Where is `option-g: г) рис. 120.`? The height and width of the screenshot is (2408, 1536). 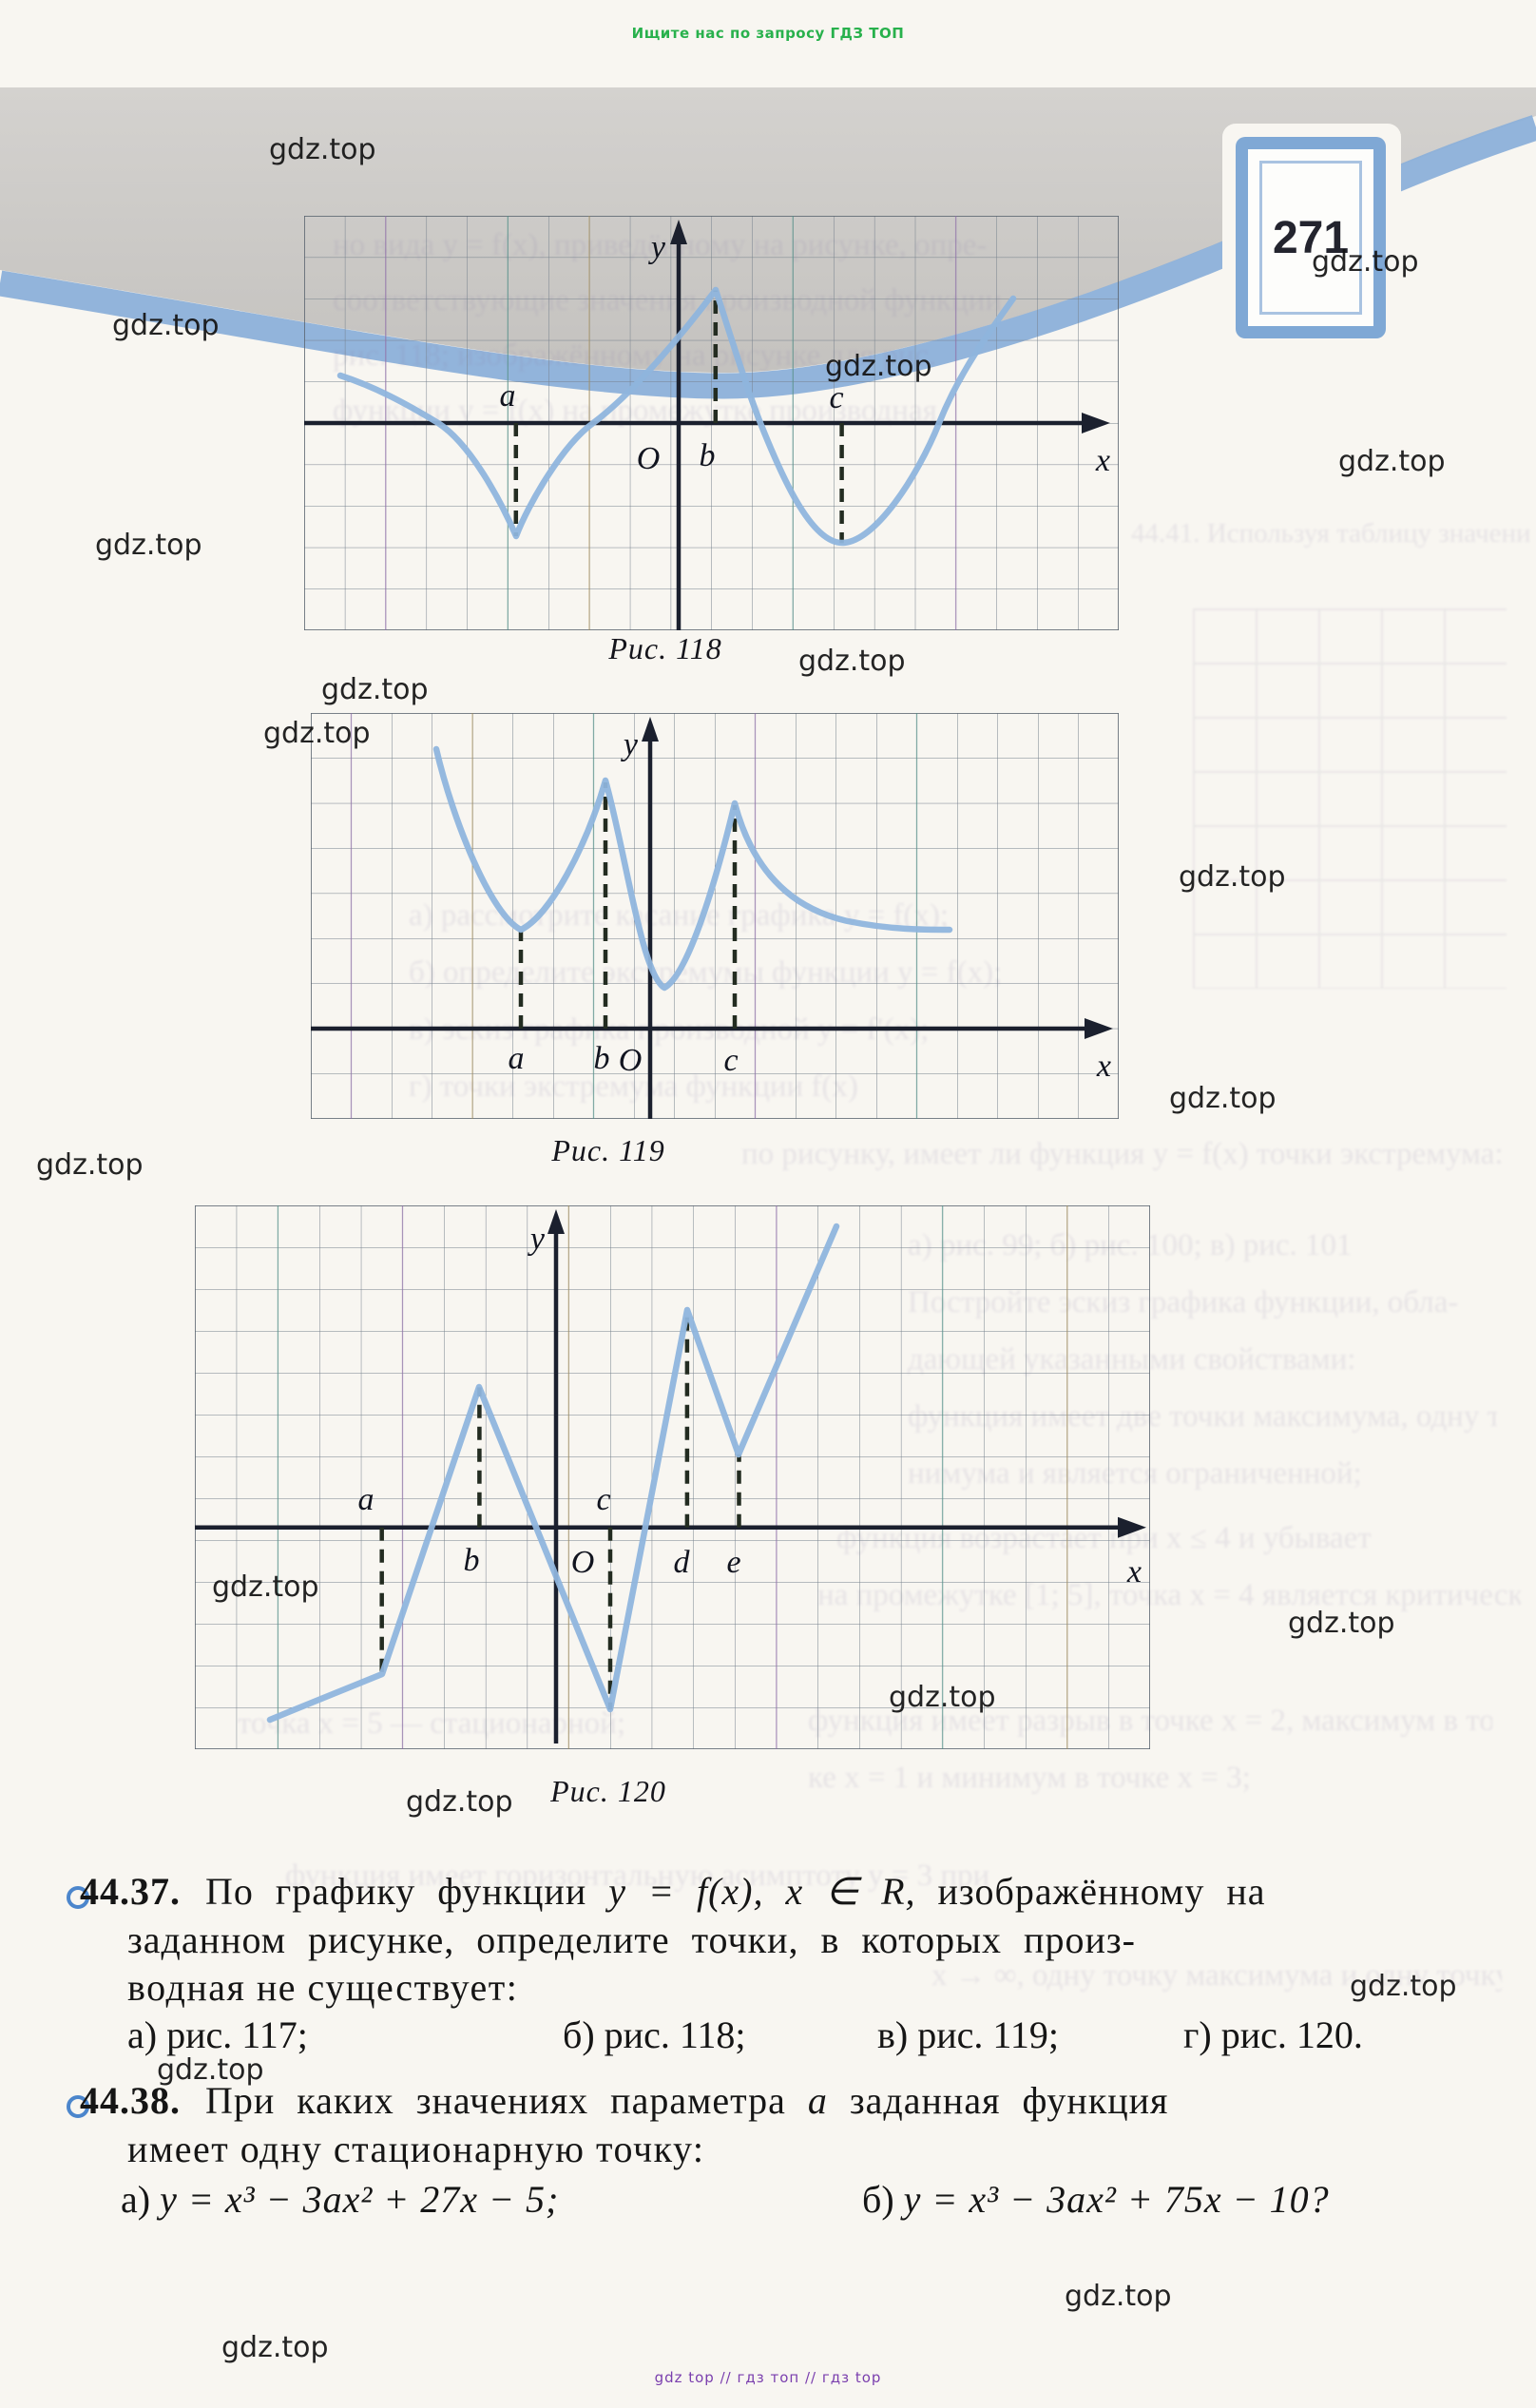
option-g: г) рис. 120. is located at coordinates (1273, 2034).